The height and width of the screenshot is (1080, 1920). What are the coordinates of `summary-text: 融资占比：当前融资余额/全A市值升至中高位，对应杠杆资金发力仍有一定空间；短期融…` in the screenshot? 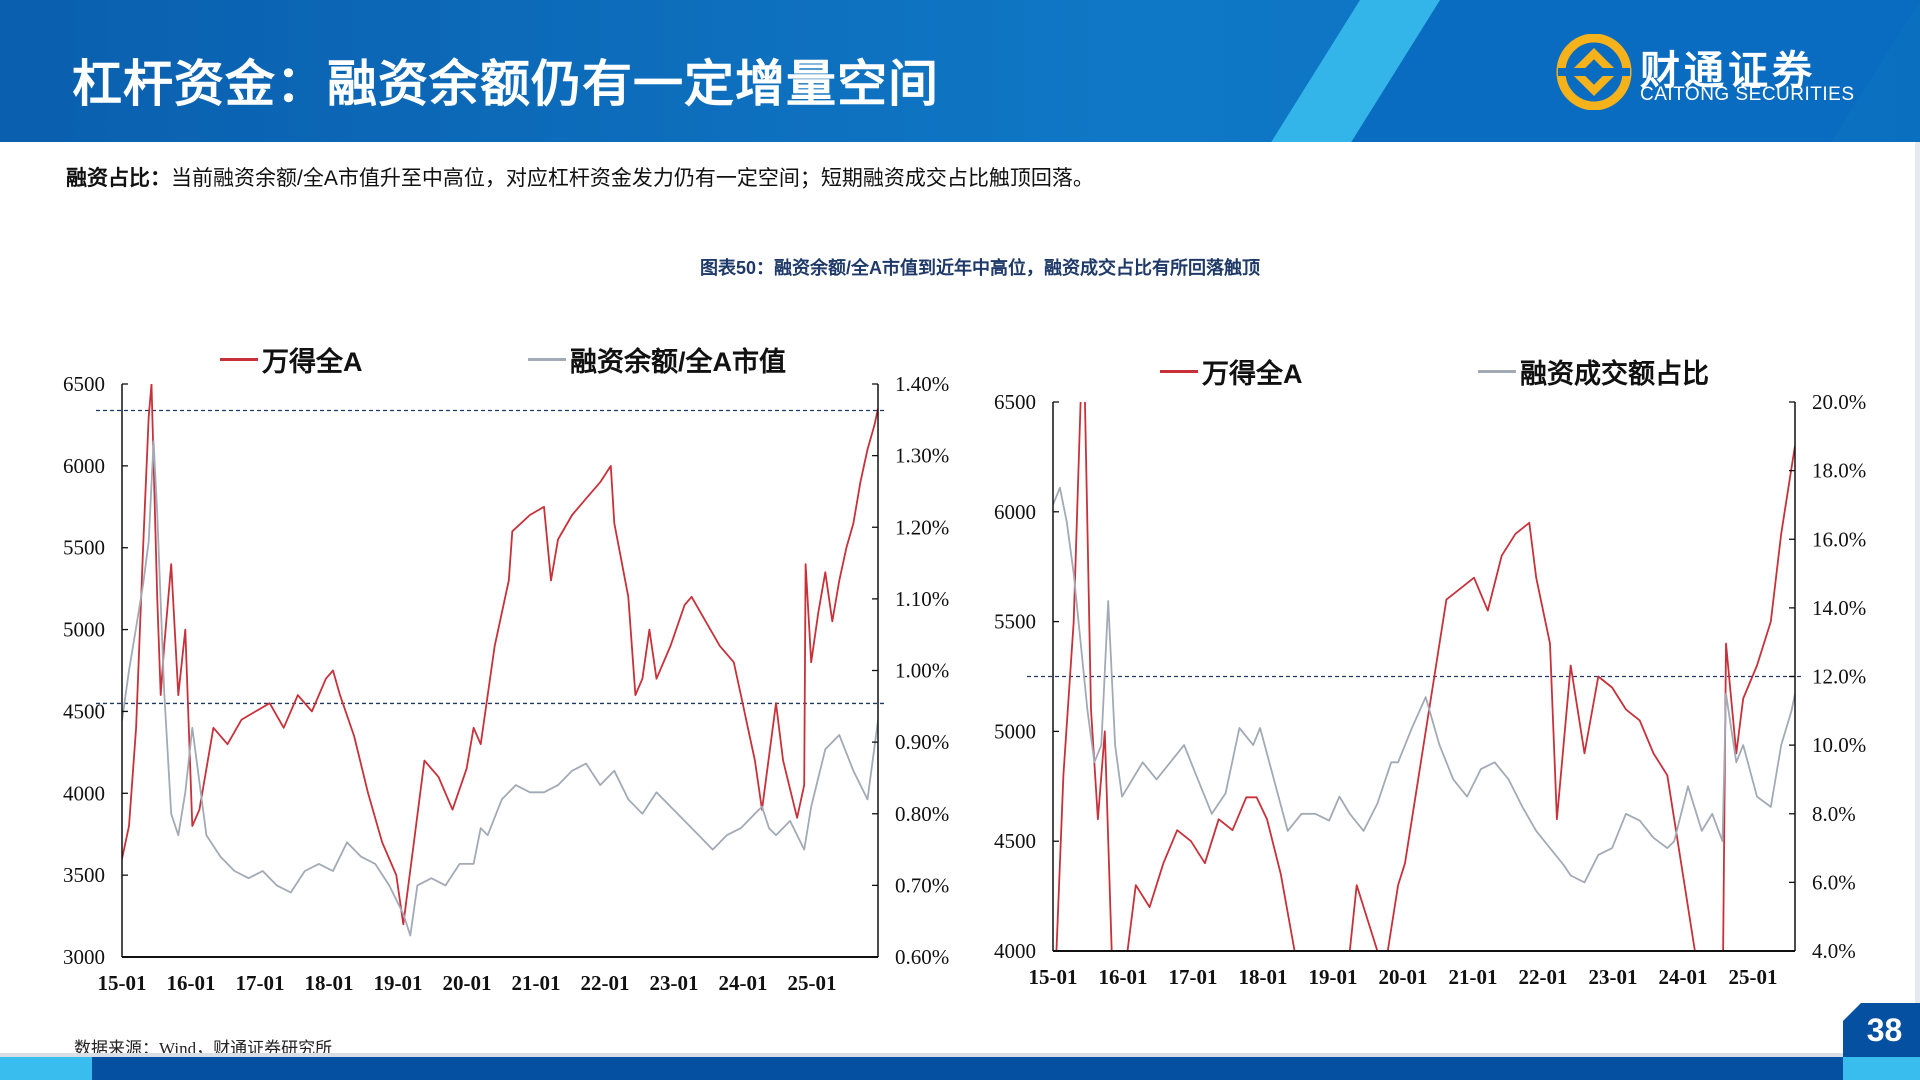 It's located at (580, 177).